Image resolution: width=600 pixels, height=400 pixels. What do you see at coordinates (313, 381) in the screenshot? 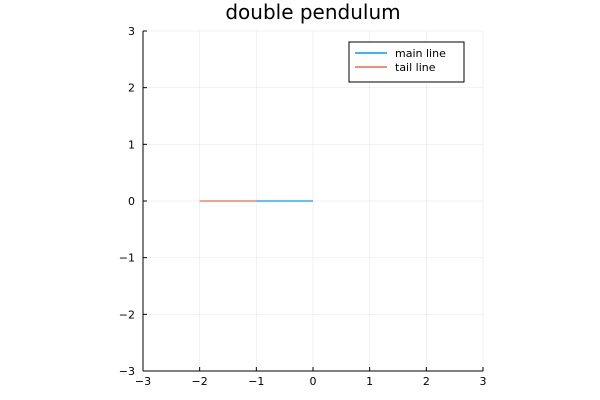
I see `x-tick-label: 0` at bounding box center [313, 381].